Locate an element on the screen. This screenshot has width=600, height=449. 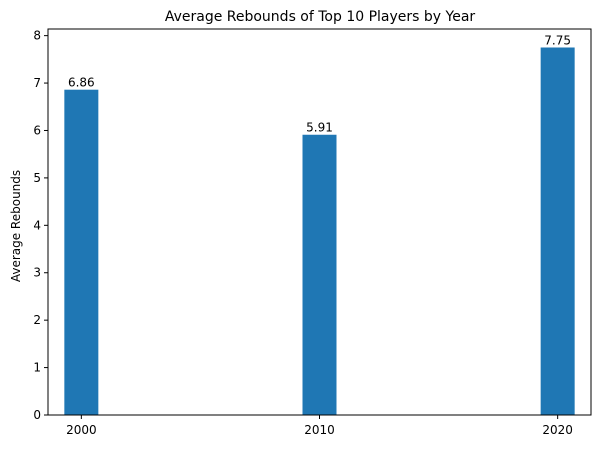
y-tick-label-2: 2 is located at coordinates (37, 320).